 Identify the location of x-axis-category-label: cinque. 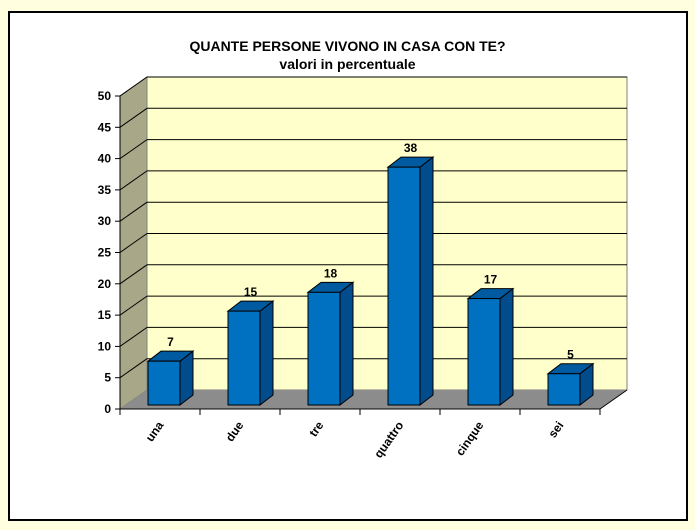
(470, 438).